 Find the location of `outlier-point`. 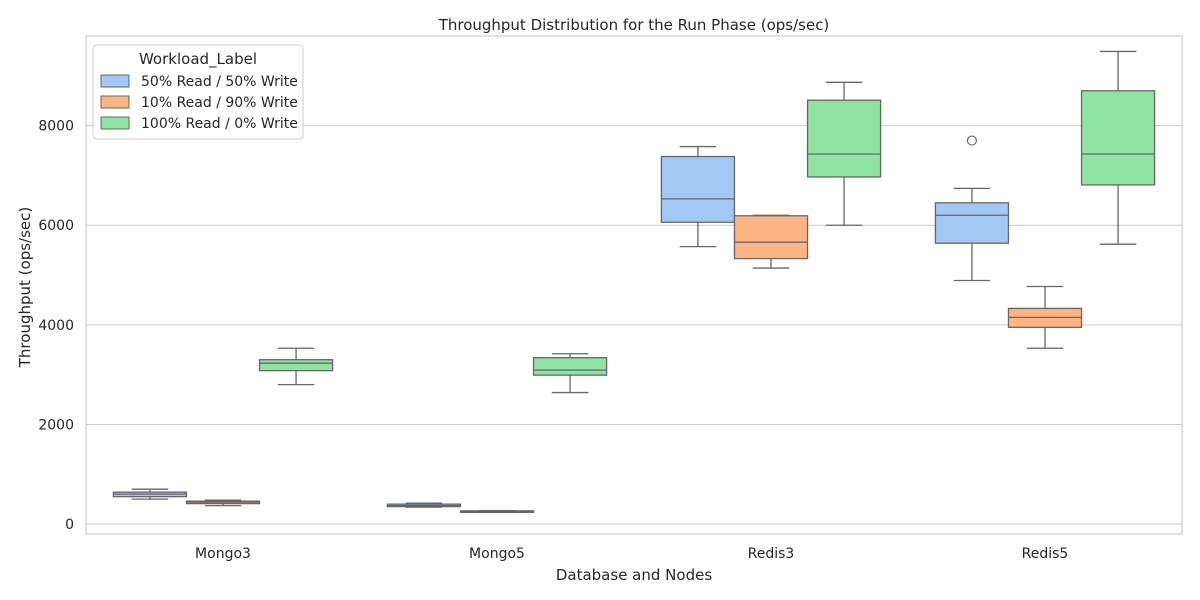

outlier-point is located at coordinates (972, 140).